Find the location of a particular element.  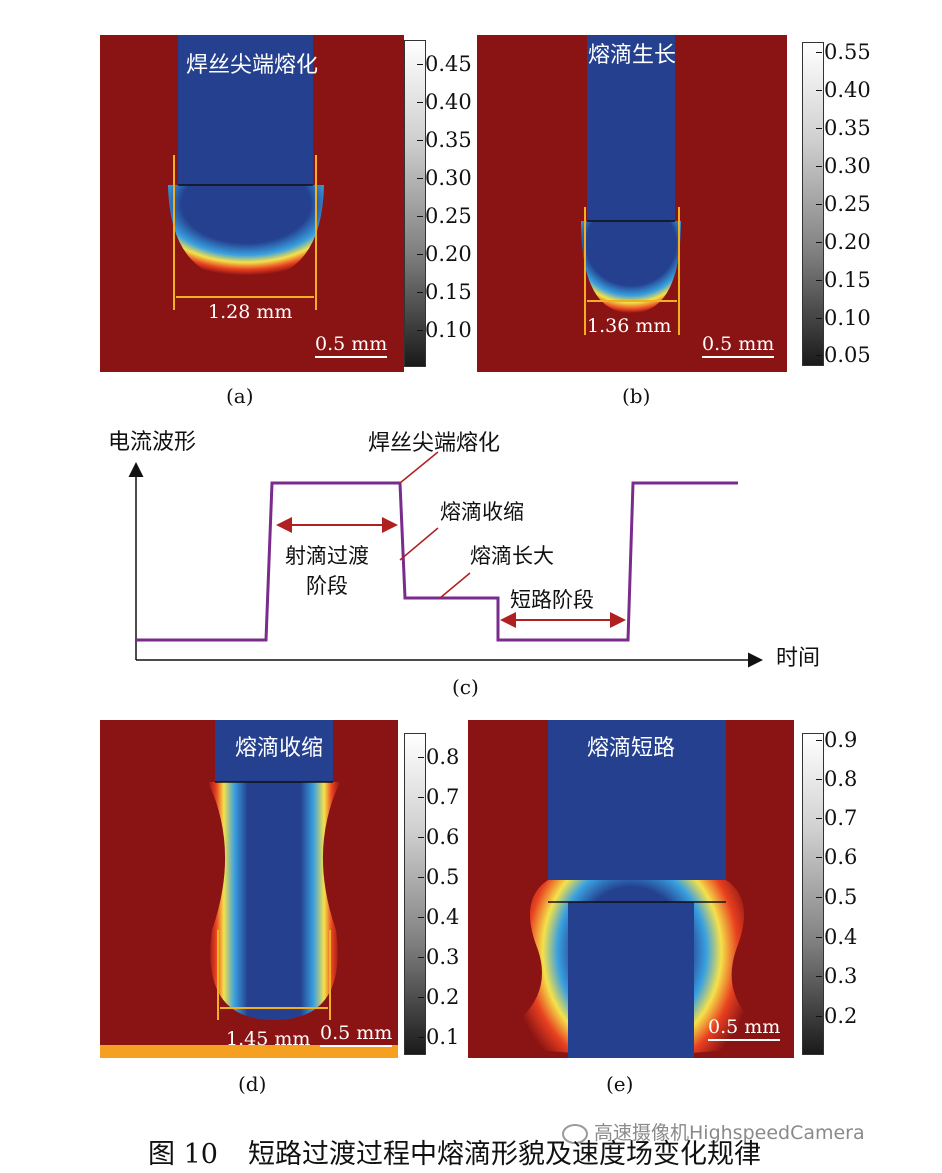

waveform-diagram is located at coordinates (445, 559).